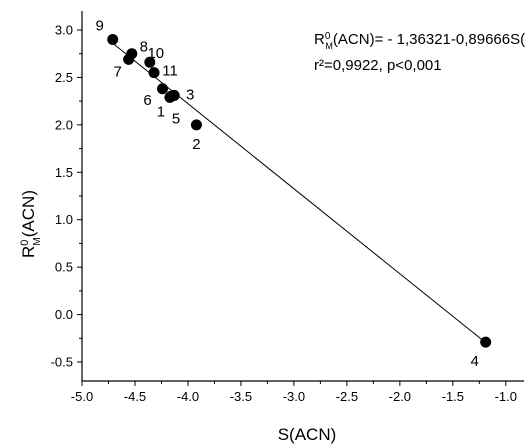 This screenshot has height=446, width=525. What do you see at coordinates (100, 25) in the screenshot?
I see `point-label: 9` at bounding box center [100, 25].